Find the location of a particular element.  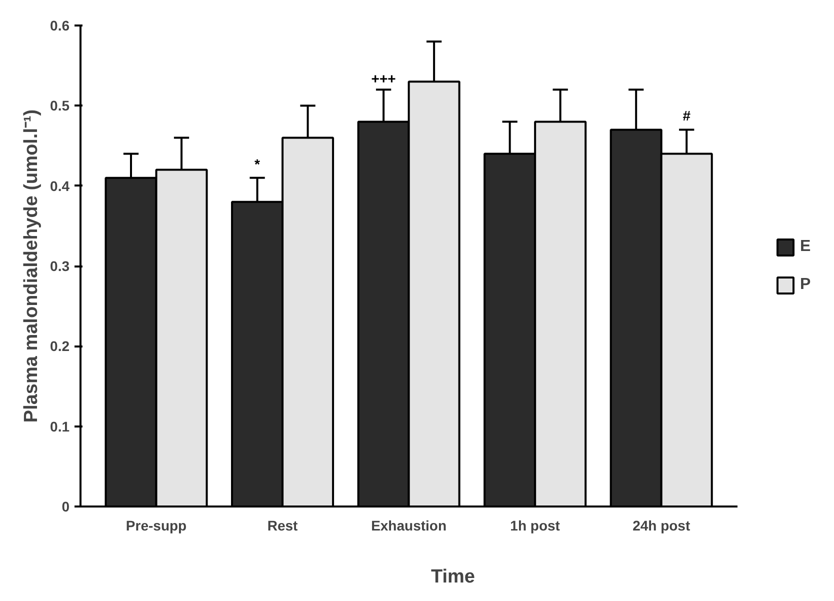

x-tick-label: Rest is located at coordinates (282, 526).